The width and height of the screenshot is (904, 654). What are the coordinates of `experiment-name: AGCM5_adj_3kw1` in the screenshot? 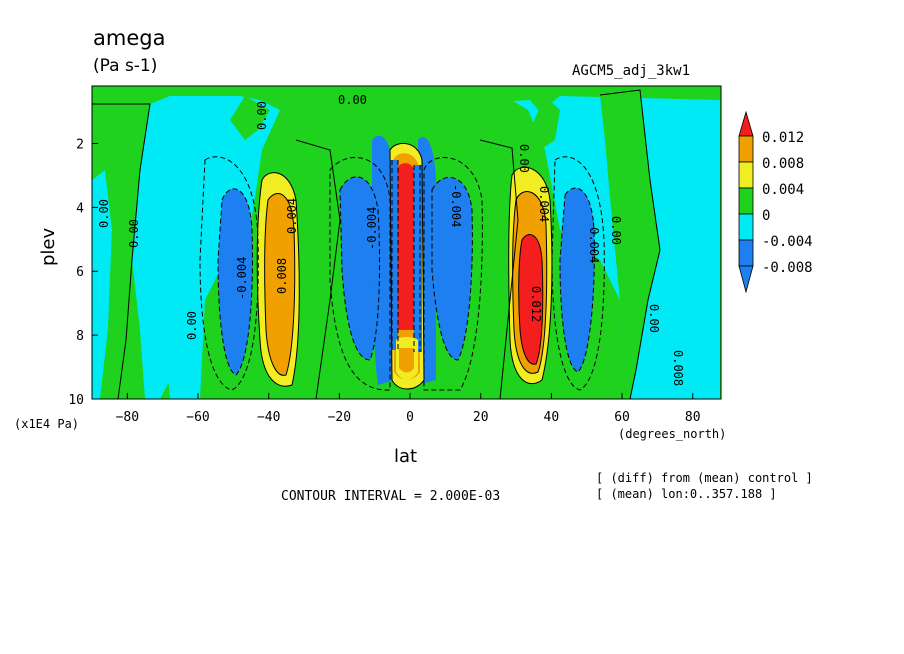 It's located at (631, 71).